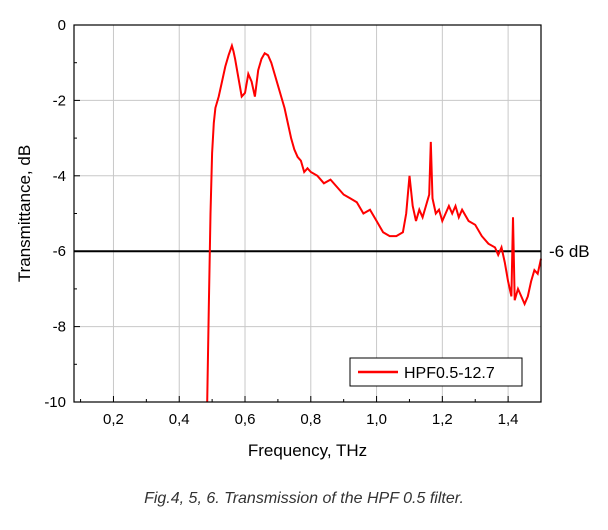 The height and width of the screenshot is (530, 608). What do you see at coordinates (59, 327) in the screenshot?
I see `y-tick-label: -8` at bounding box center [59, 327].